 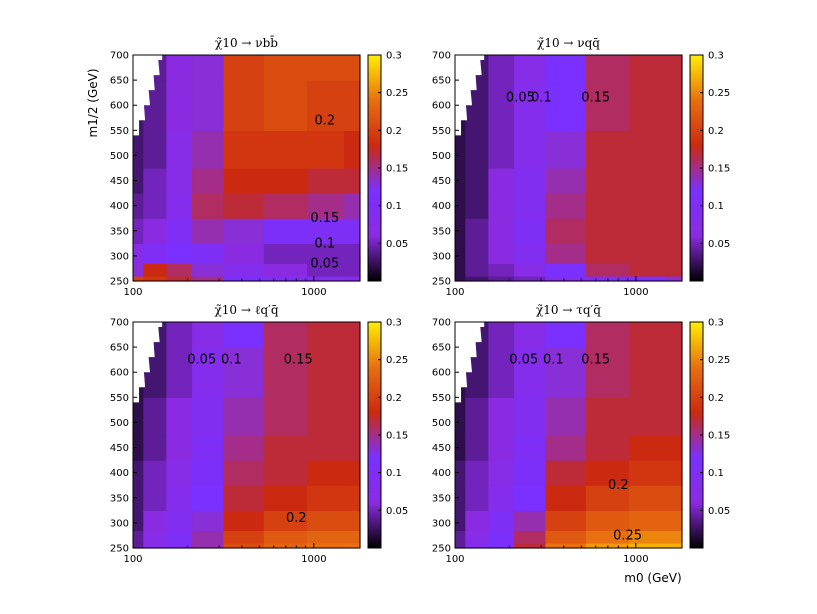 What do you see at coordinates (119, 473) in the screenshot?
I see `y-tick-label: 400` at bounding box center [119, 473].